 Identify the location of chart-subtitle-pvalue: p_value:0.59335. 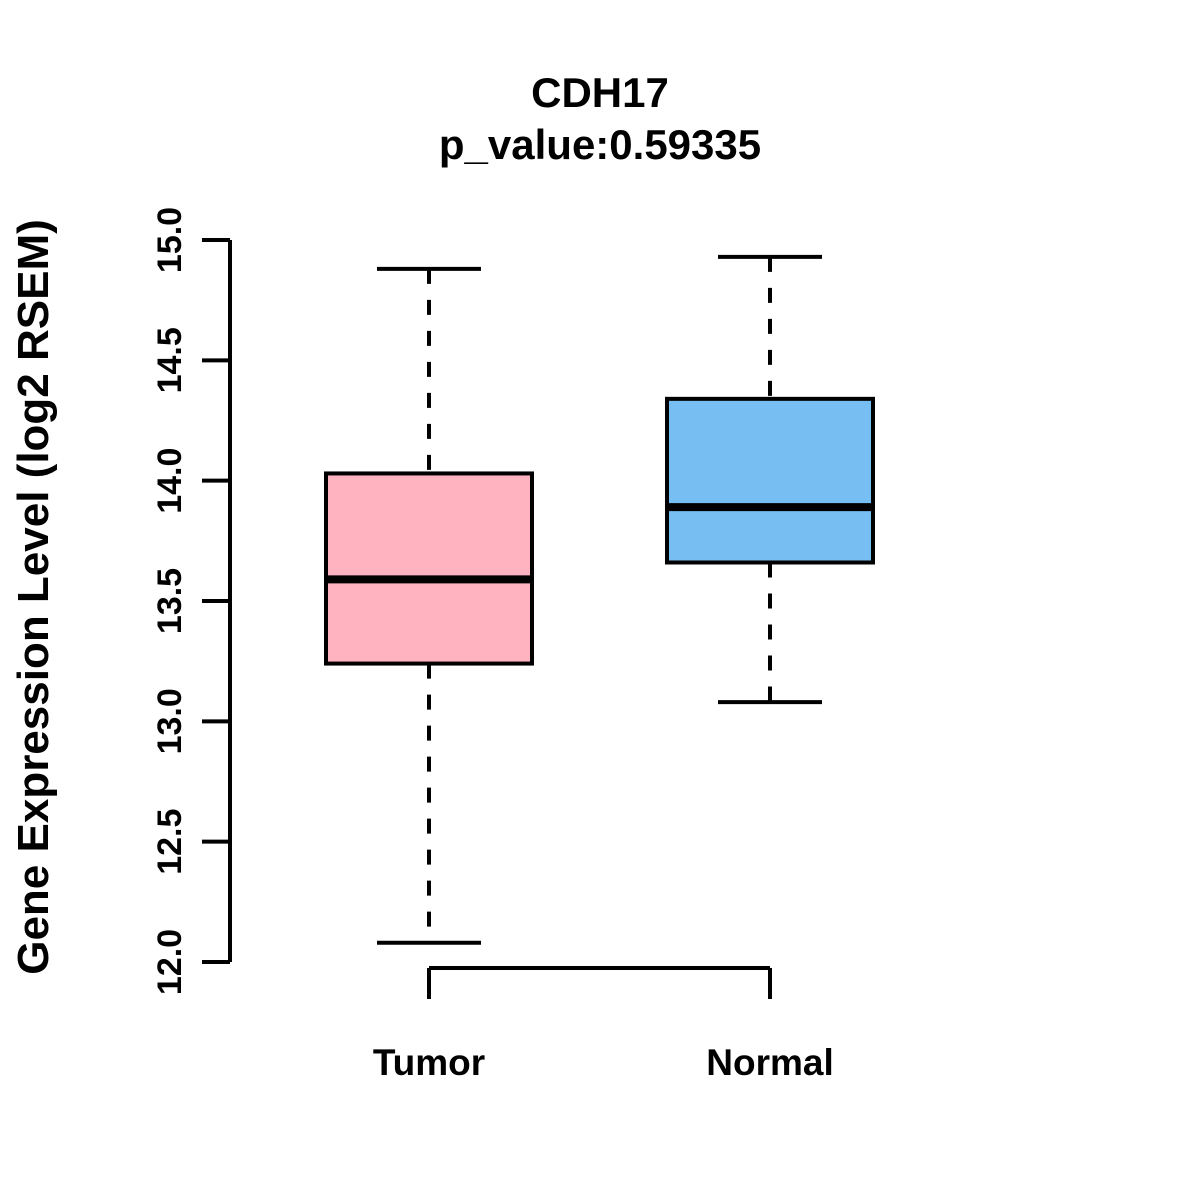
(600, 144).